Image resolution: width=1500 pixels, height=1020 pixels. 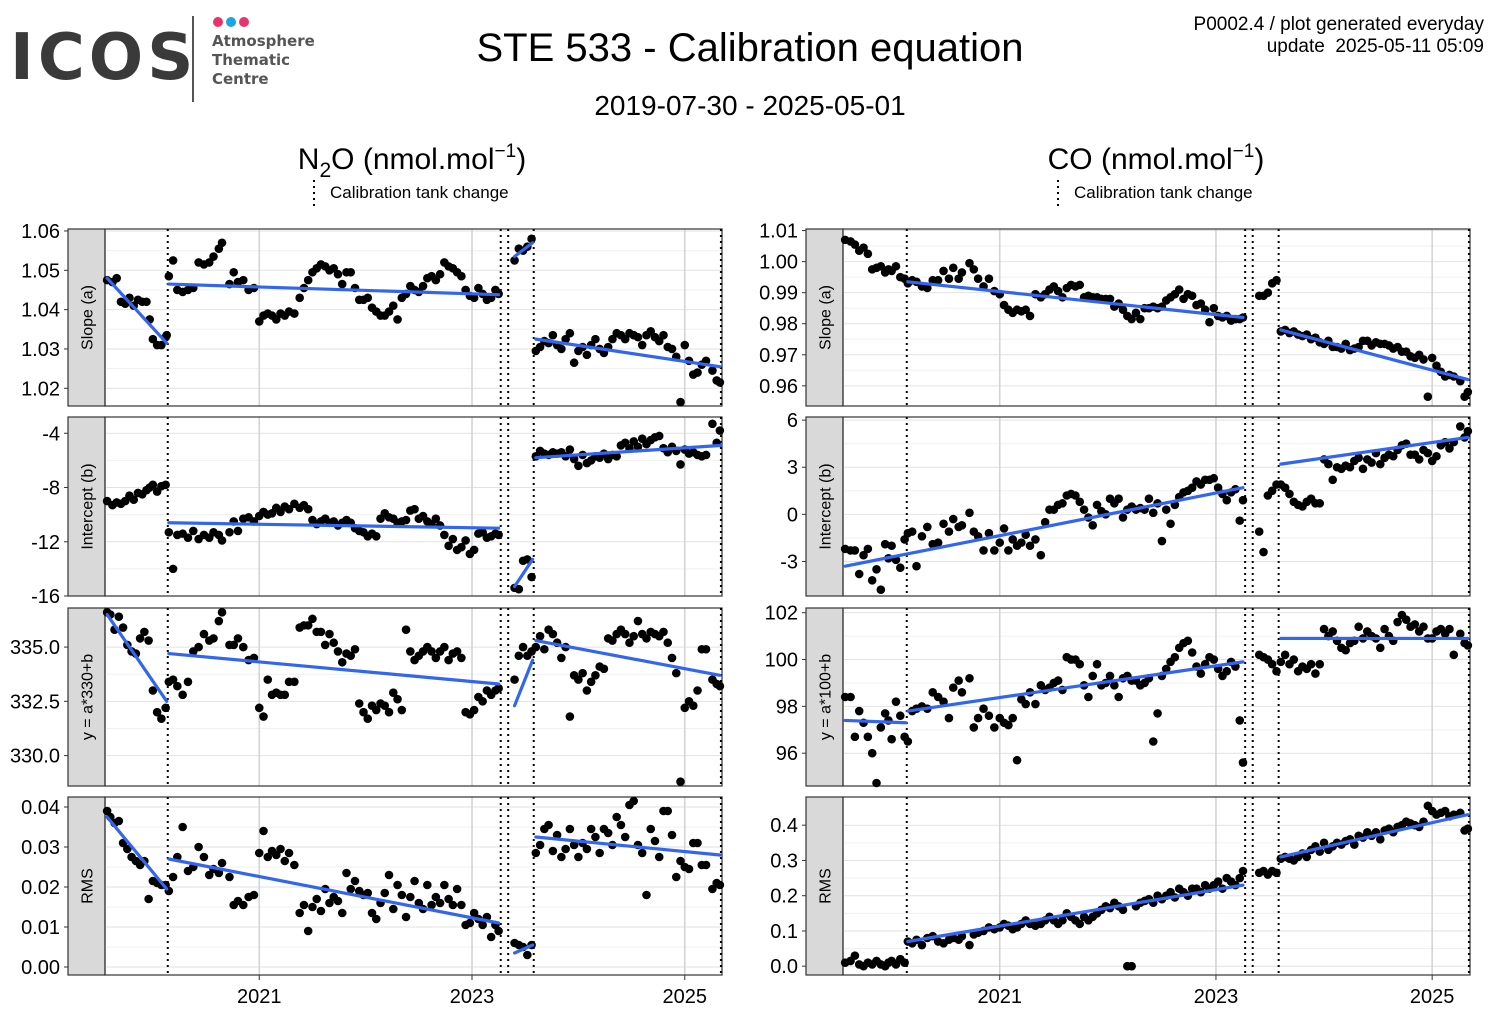 What do you see at coordinates (826, 886) in the screenshot?
I see `panel-strip-label: RMS` at bounding box center [826, 886].